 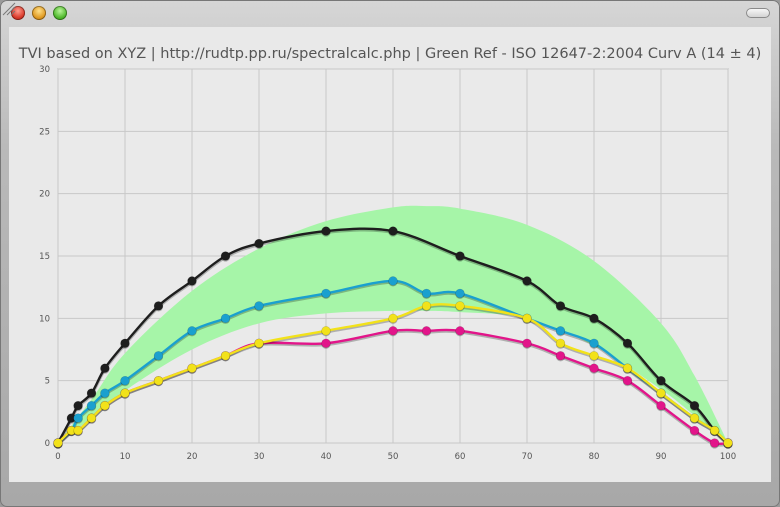 What do you see at coordinates (125, 457) in the screenshot?
I see `x-tick-label: 10` at bounding box center [125, 457].